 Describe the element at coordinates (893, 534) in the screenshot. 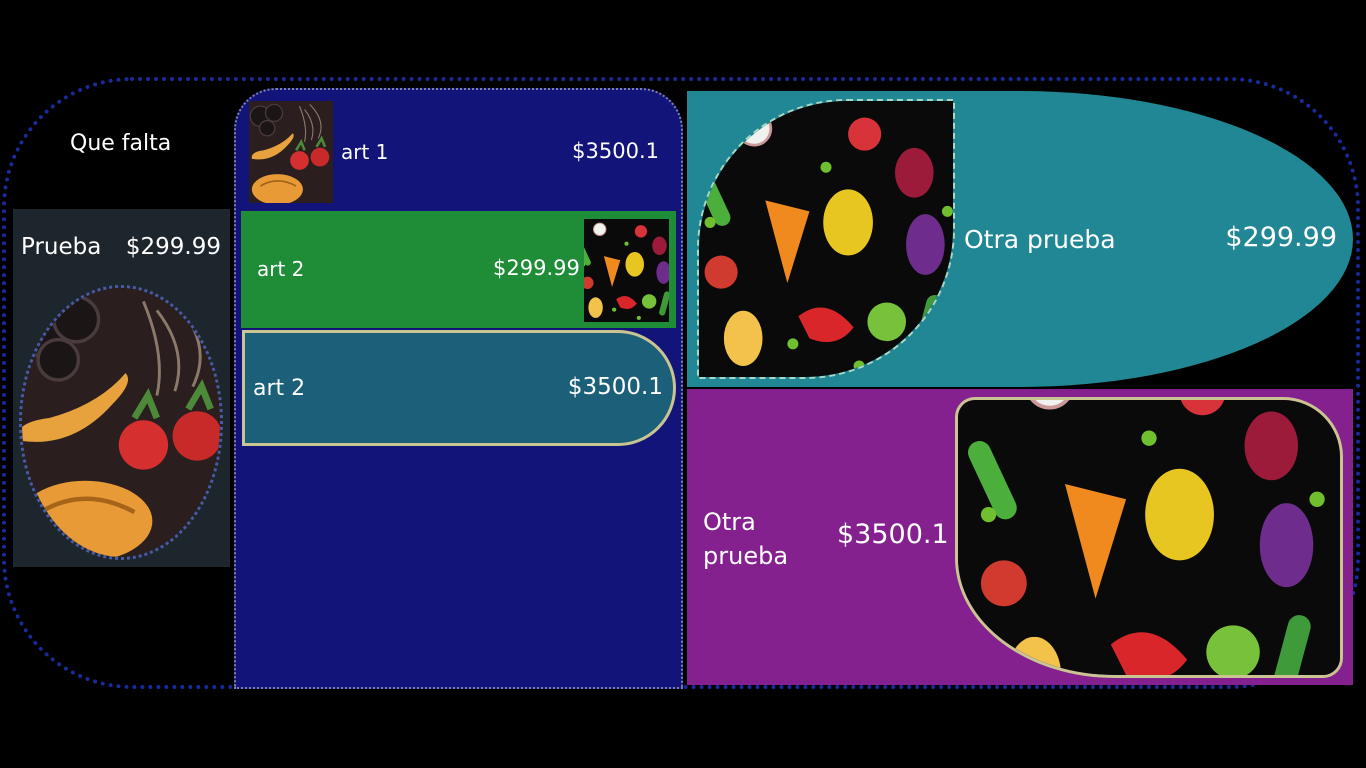

I see `product-price: $3500.1` at that location.